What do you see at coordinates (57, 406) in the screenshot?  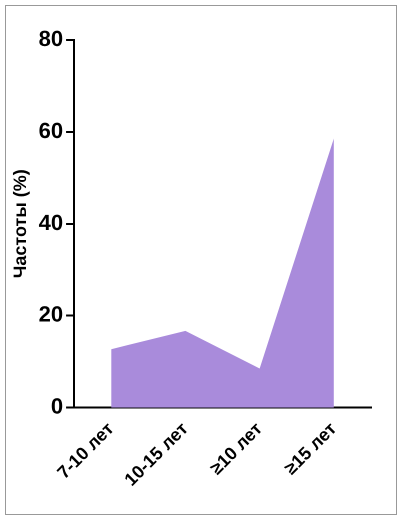 I see `y-tick-label: 0` at bounding box center [57, 406].